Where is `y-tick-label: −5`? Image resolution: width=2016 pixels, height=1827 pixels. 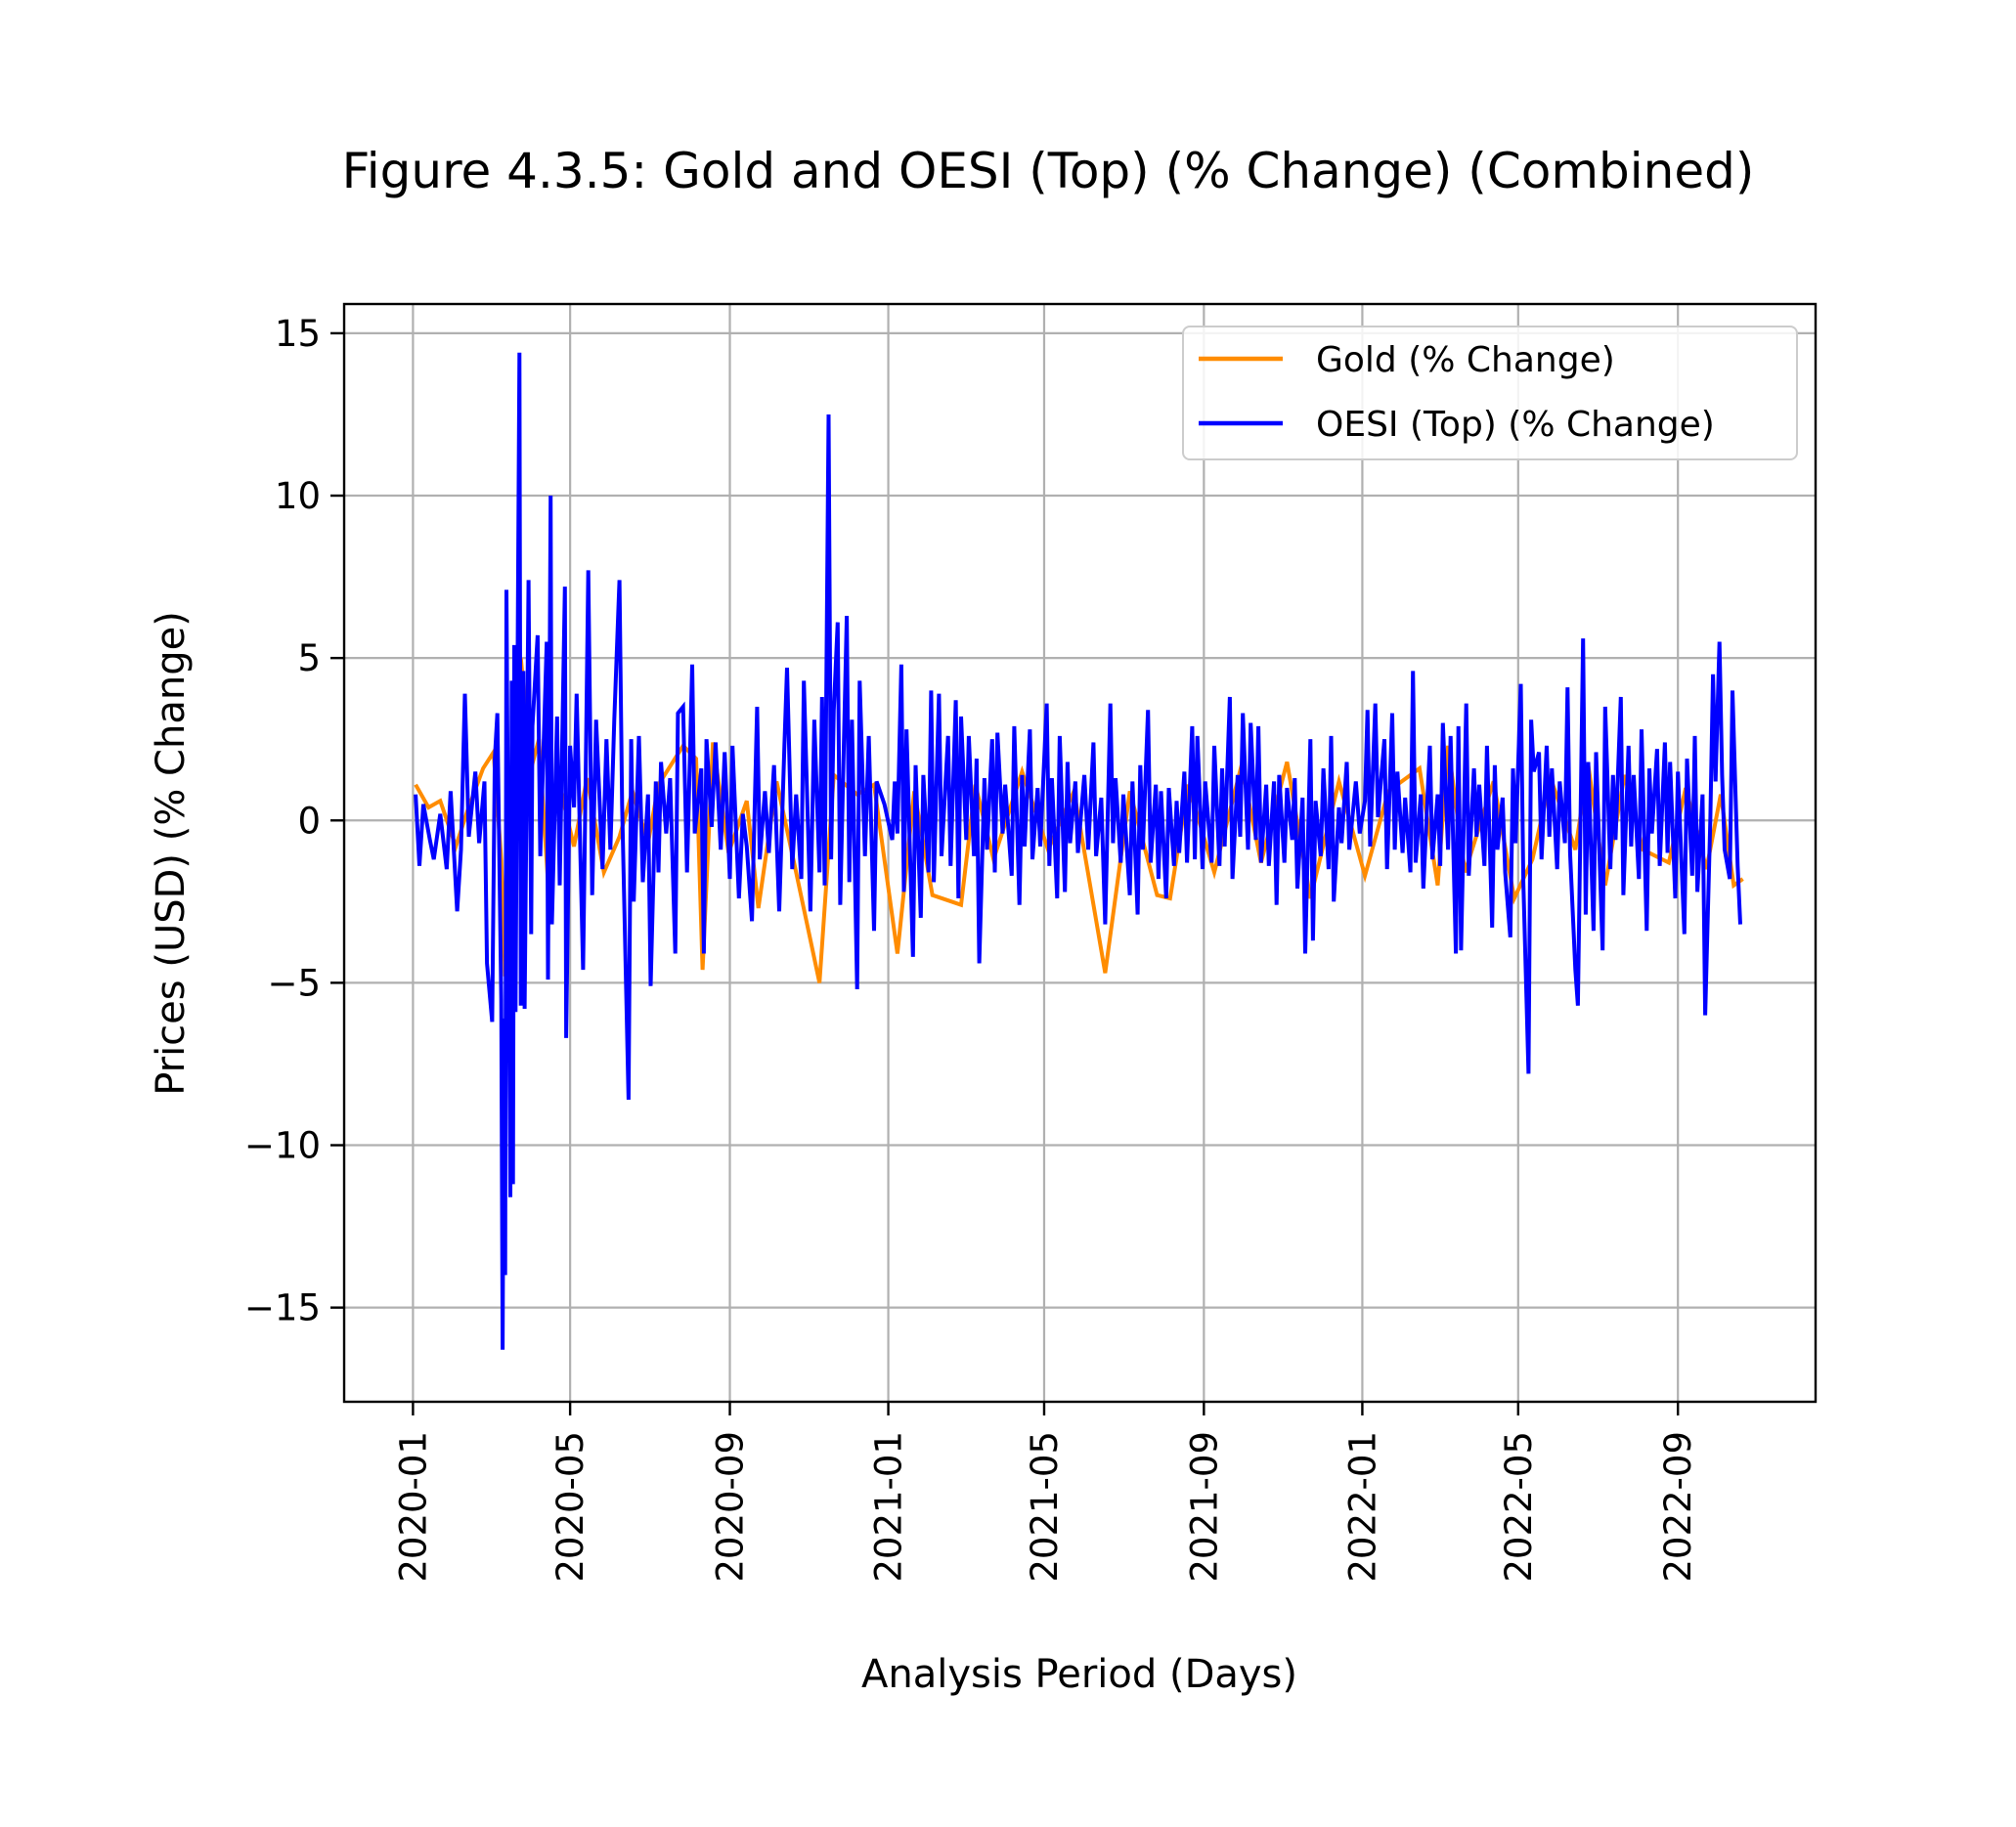
y-tick-label: −5 is located at coordinates (294, 983).